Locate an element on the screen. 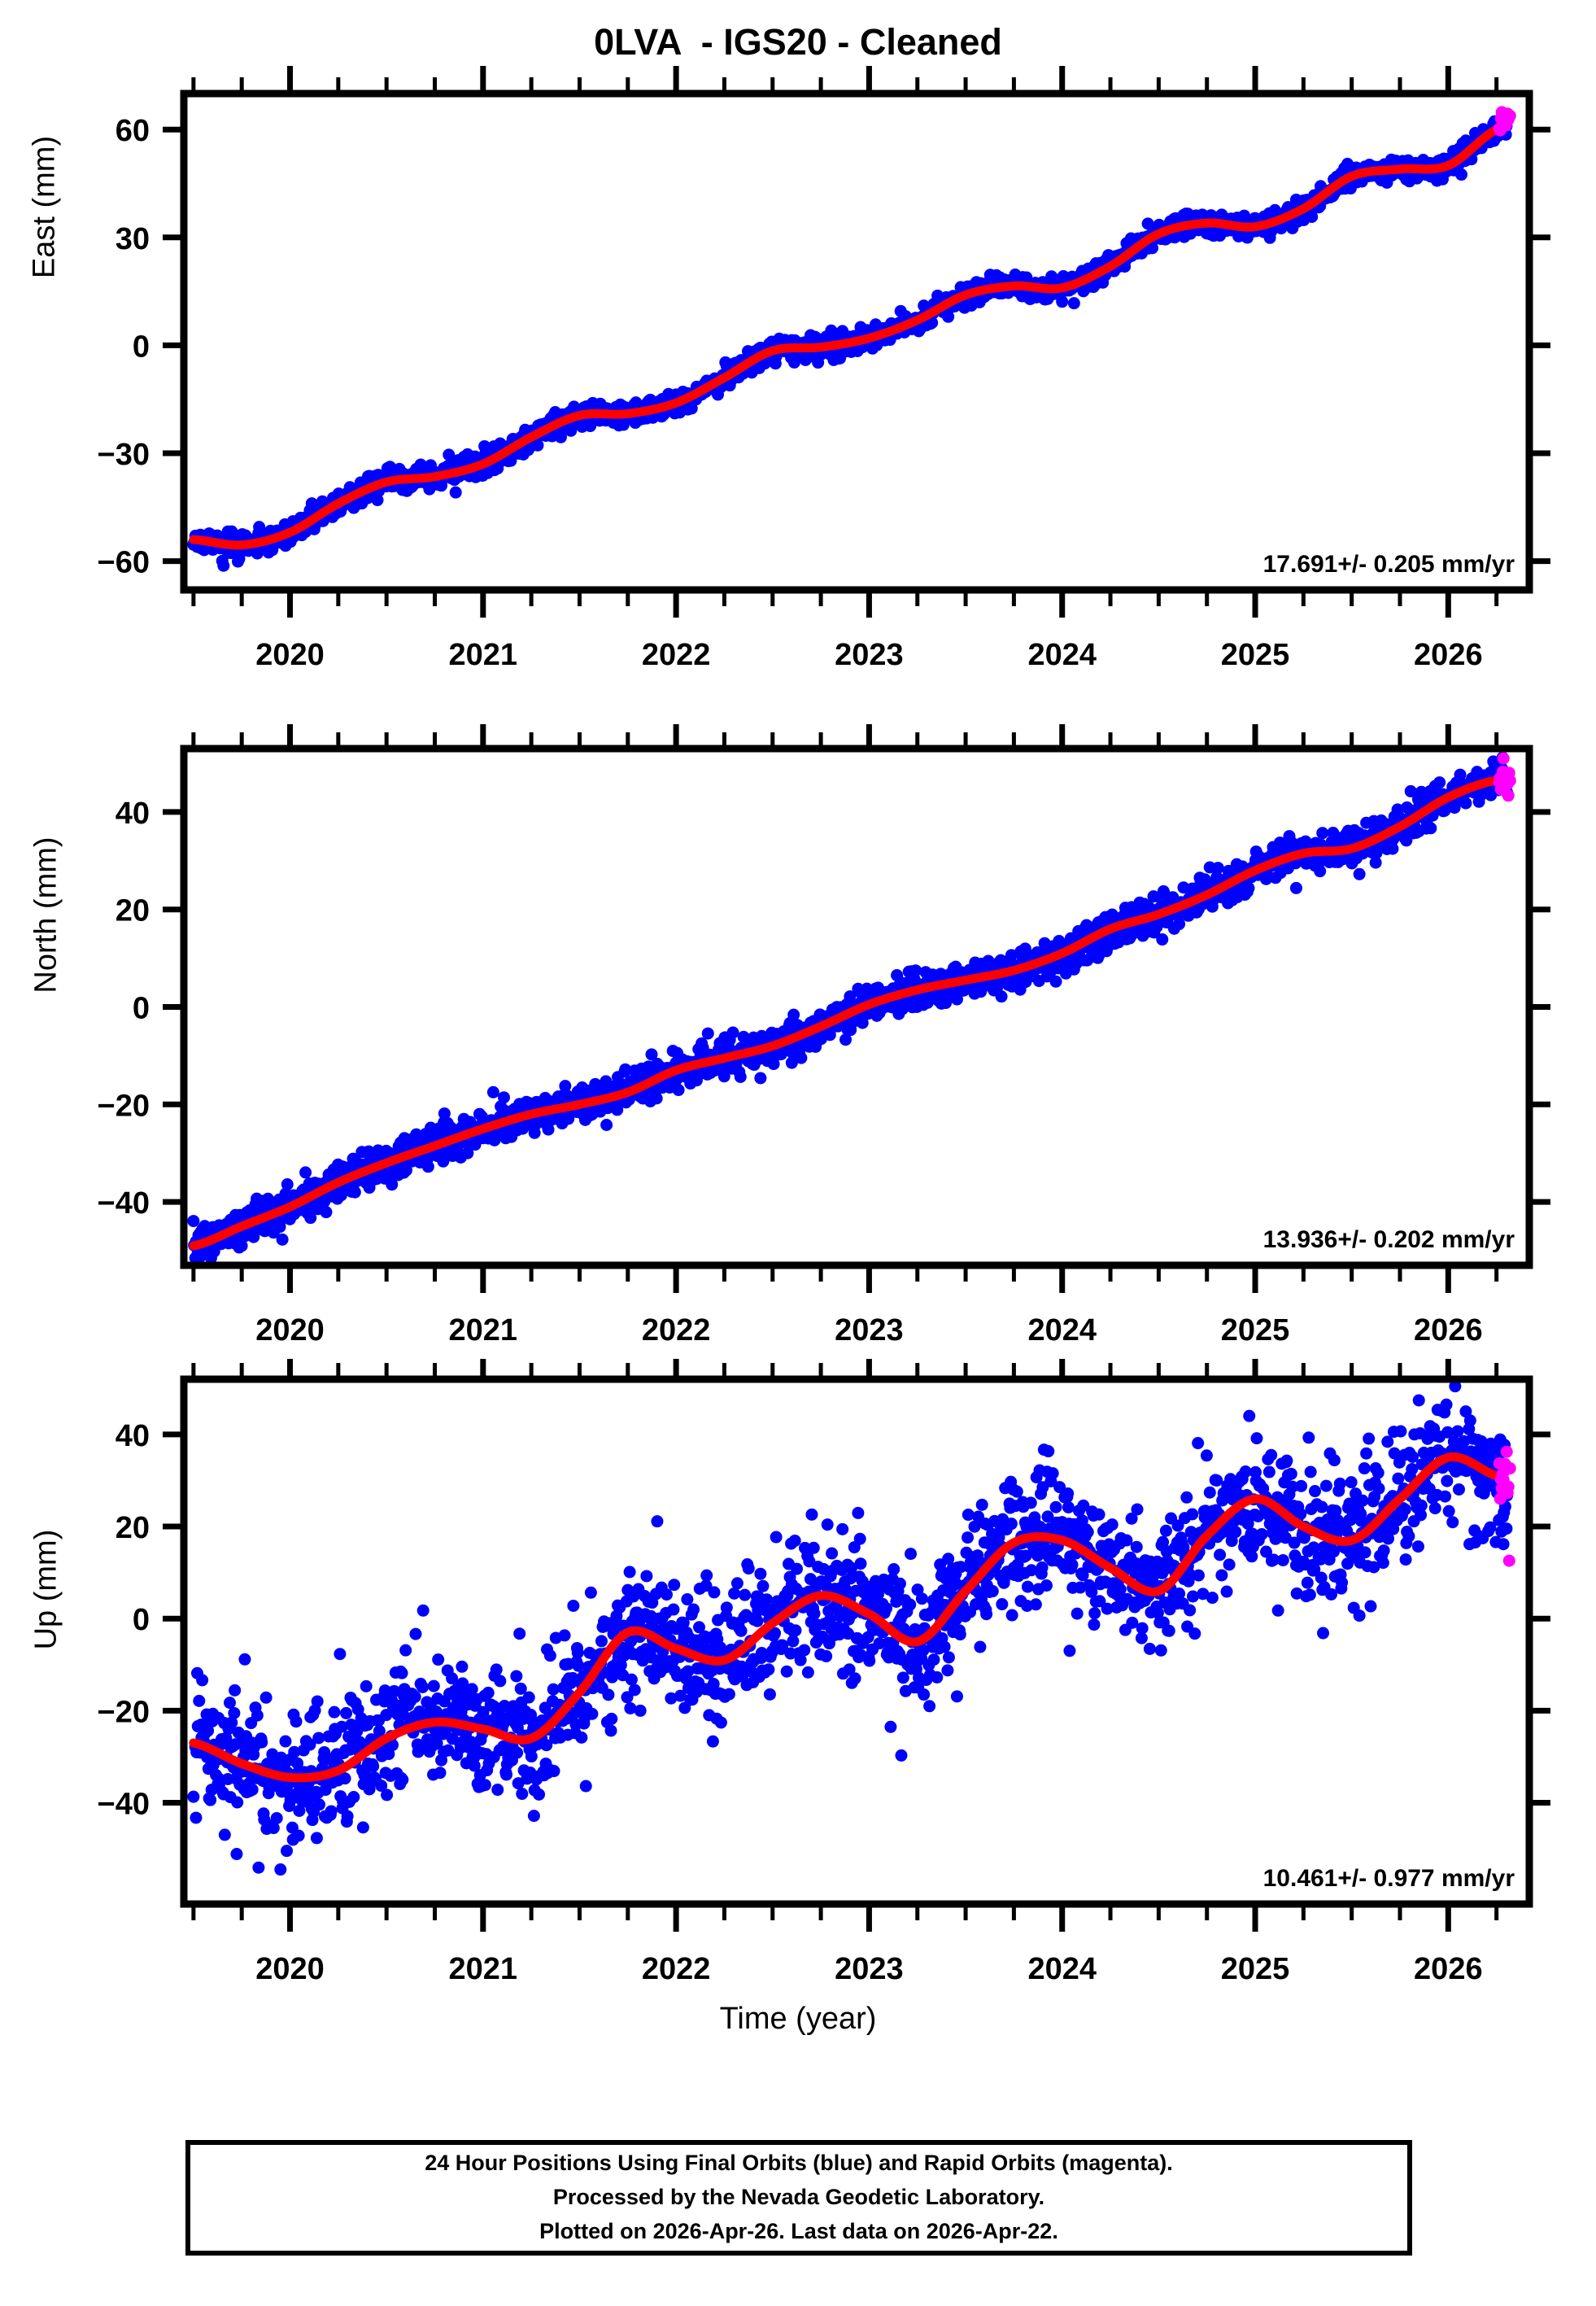 The image size is (1596, 2306). axis-label-east: East (mm) is located at coordinates (44, 207).